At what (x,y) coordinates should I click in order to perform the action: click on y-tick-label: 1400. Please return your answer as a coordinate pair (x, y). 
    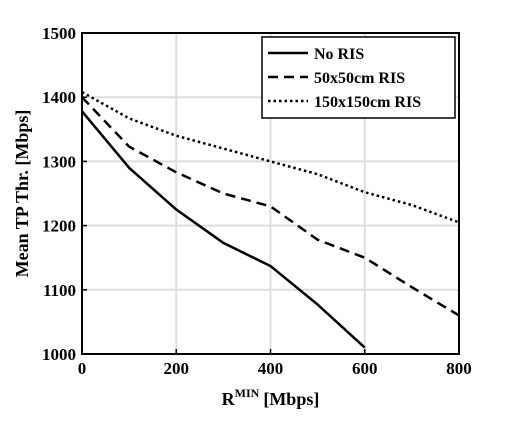
    Looking at the image, I should click on (59, 97).